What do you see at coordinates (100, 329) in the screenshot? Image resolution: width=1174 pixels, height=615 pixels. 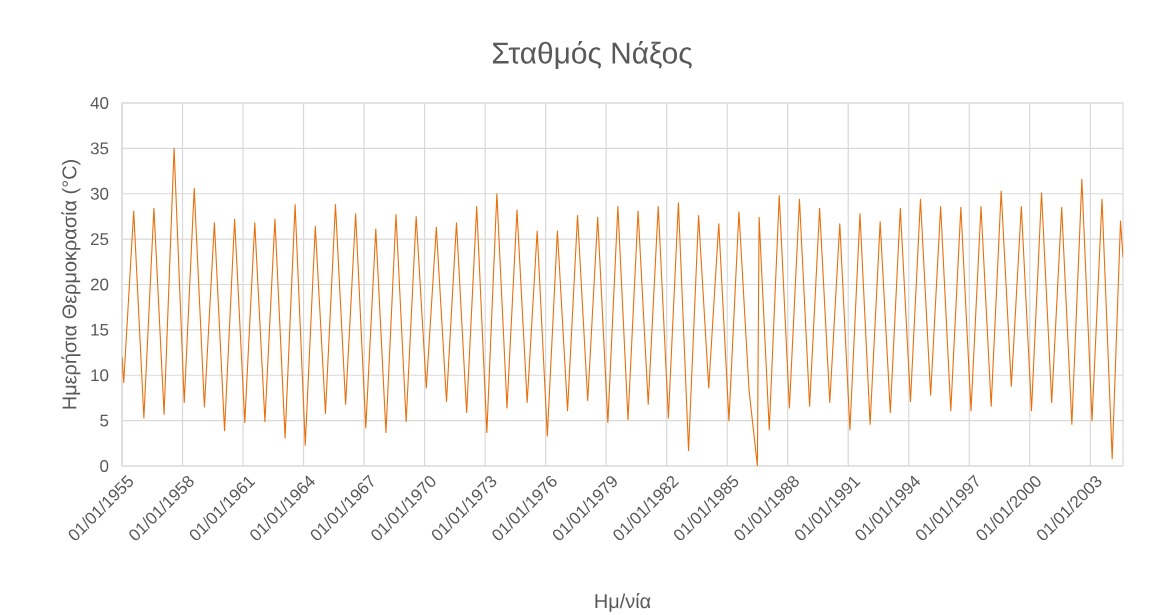 I see `y-tick-label: 15` at bounding box center [100, 329].